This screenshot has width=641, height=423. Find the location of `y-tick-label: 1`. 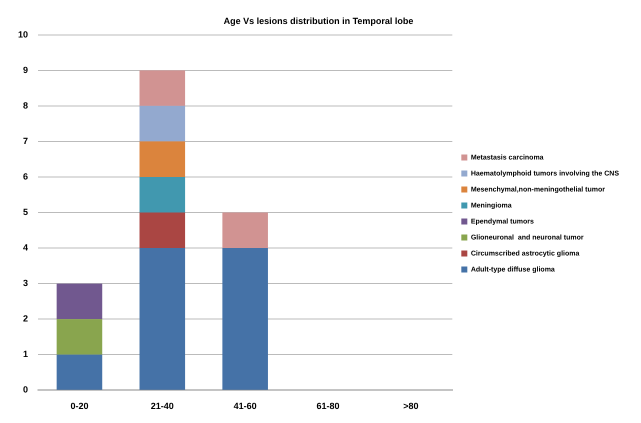

y-tick-label: 1 is located at coordinates (25, 354).